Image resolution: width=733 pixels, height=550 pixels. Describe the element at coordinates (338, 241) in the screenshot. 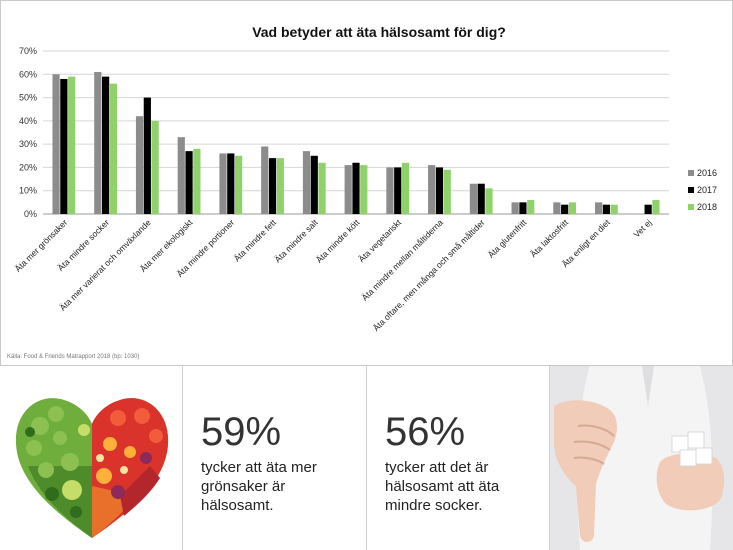

I see `x-tick-label: Äta mindre kött` at that location.